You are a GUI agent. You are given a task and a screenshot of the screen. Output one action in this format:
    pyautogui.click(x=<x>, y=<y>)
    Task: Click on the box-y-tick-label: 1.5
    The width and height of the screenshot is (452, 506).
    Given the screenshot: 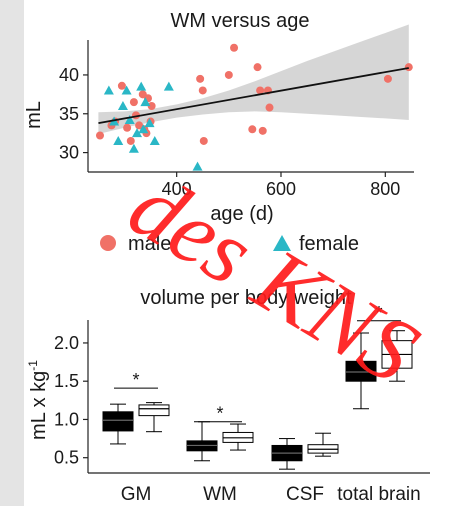 What is the action you would take?
    pyautogui.click(x=66, y=381)
    